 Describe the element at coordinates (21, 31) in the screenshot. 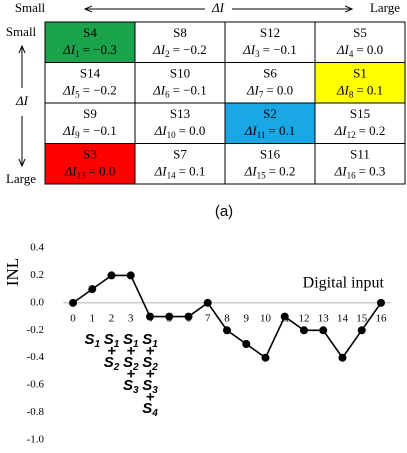

I see `left-start: Small` at that location.